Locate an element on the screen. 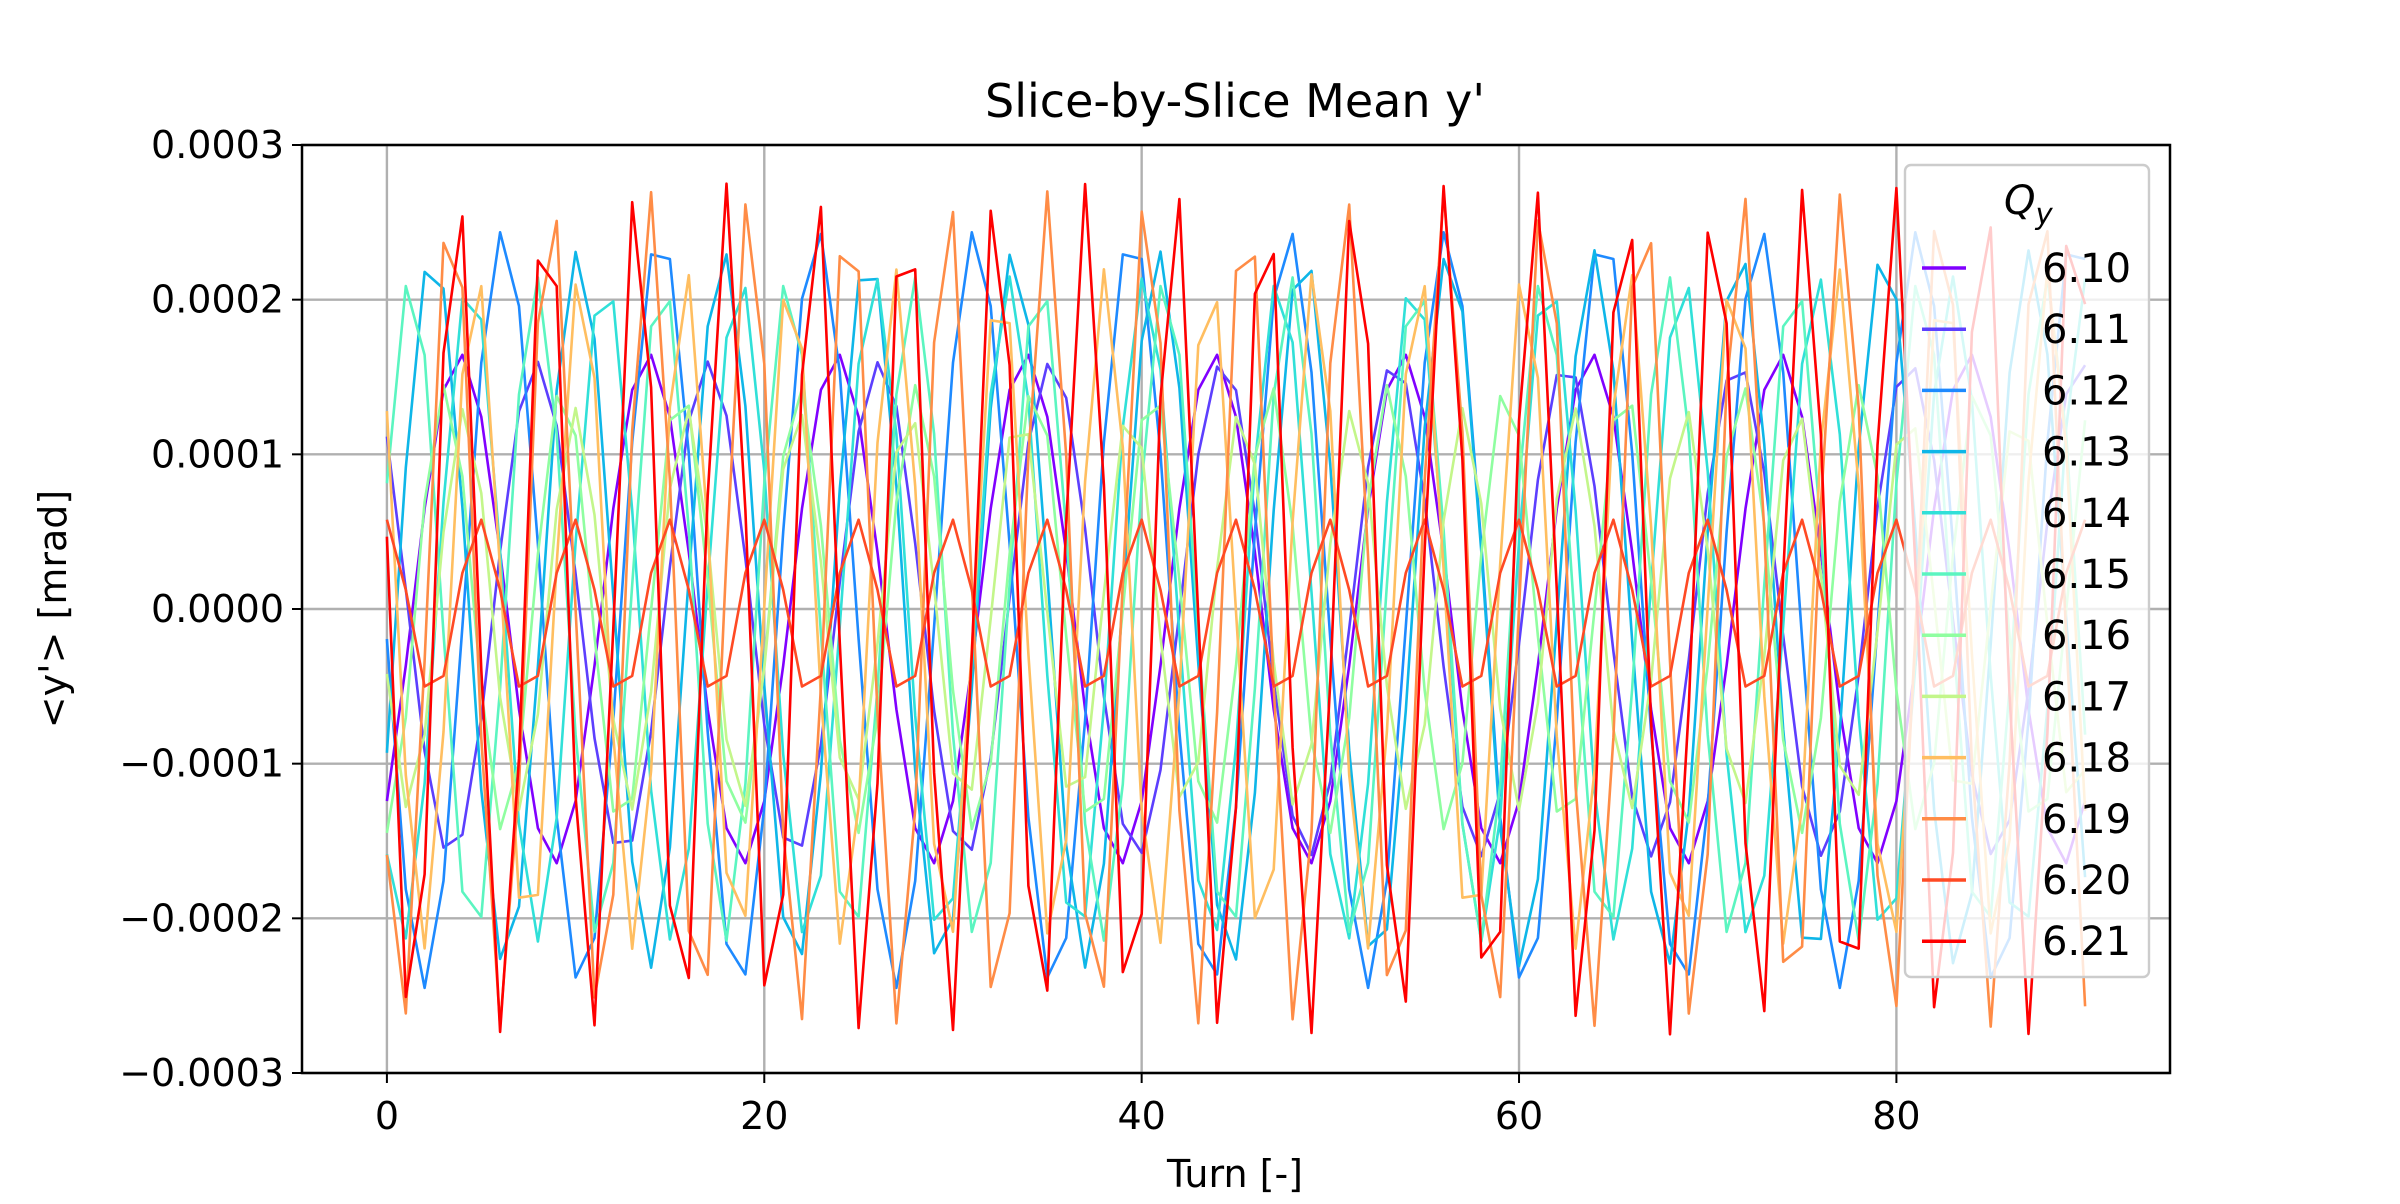 The height and width of the screenshot is (1204, 2400). legend-label: 6.10 is located at coordinates (2086, 269).